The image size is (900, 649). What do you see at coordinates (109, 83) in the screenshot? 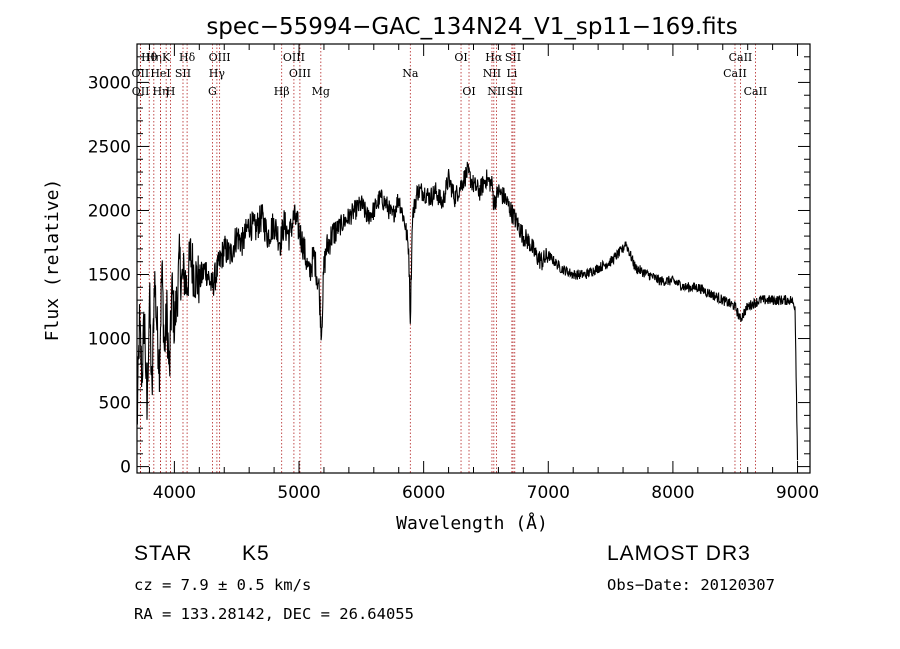
I see `y-tick-label: 3000` at bounding box center [109, 83].